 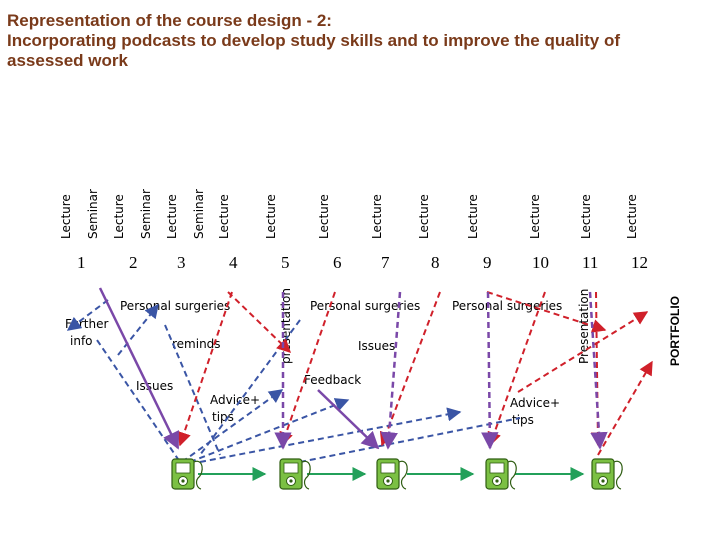 I want to click on session-lecture-9: Lecture, so click(x=473, y=216).